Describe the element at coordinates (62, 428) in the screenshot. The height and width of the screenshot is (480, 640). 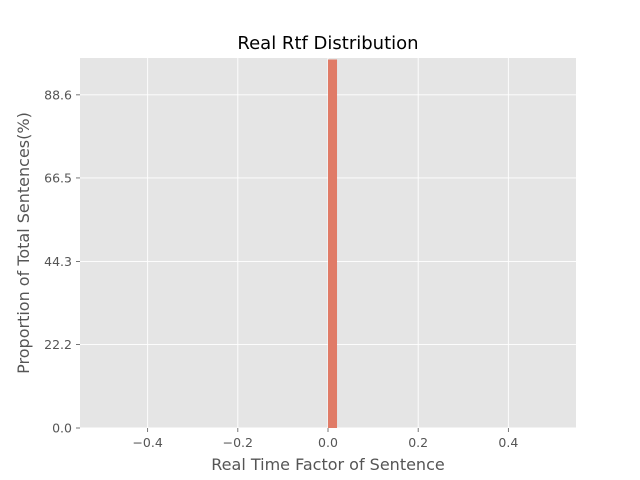
I see `y-tick-label: 0.0` at that location.